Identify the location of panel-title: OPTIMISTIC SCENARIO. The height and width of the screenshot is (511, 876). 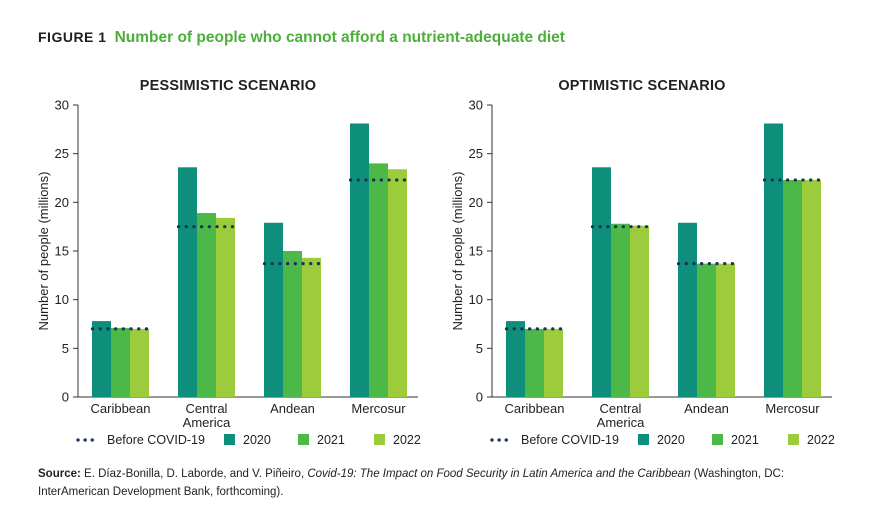
(641, 86).